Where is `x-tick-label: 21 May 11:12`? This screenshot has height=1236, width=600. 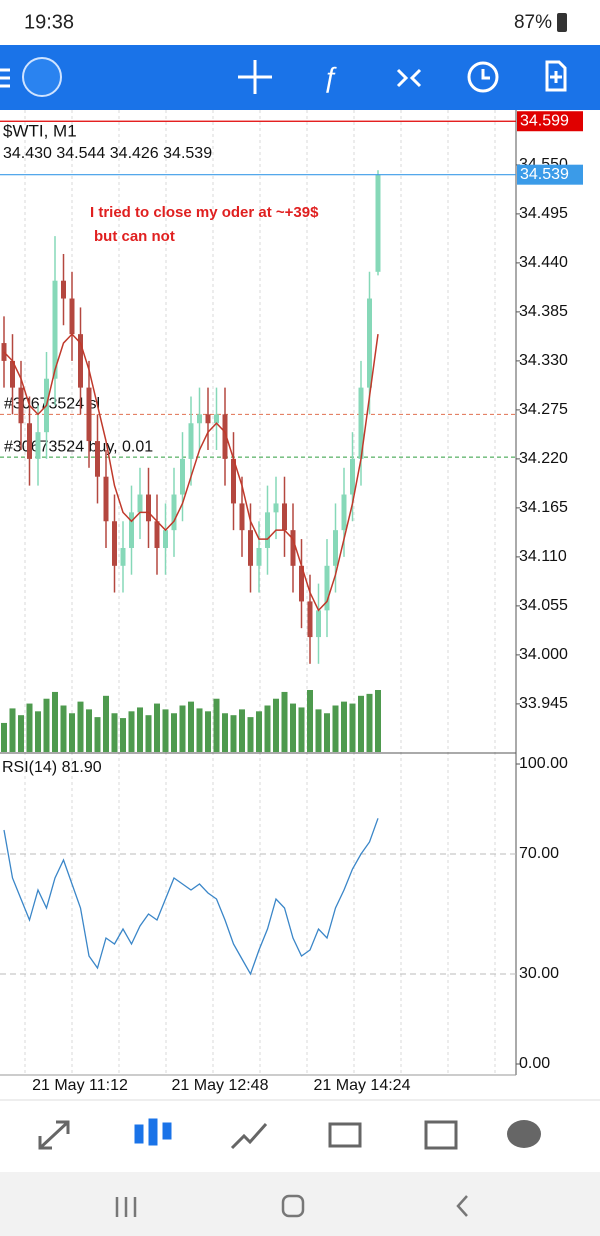 x-tick-label: 21 May 11:12 is located at coordinates (80, 1085).